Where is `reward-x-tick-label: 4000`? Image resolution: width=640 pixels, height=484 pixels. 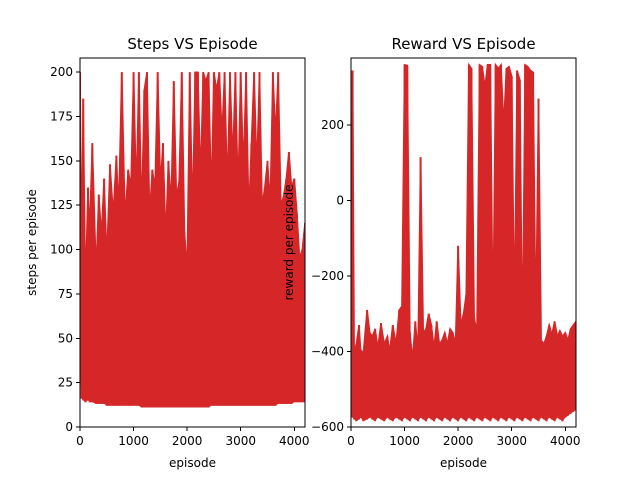 reward-x-tick-label: 4000 is located at coordinates (565, 441).